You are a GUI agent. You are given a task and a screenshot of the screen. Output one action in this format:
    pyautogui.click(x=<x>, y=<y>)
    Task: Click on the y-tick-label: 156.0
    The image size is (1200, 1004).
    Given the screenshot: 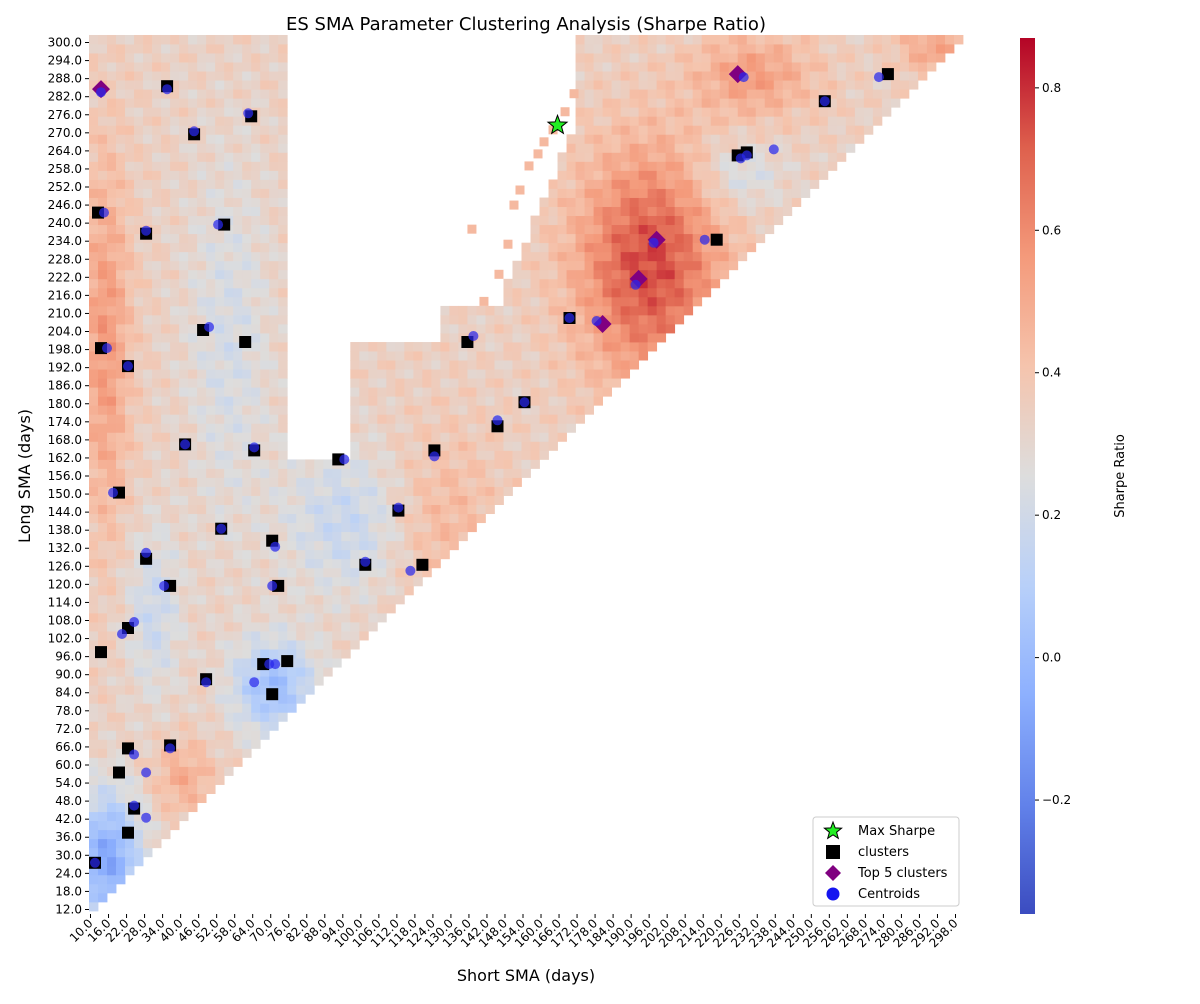 What is the action you would take?
    pyautogui.click(x=65, y=476)
    